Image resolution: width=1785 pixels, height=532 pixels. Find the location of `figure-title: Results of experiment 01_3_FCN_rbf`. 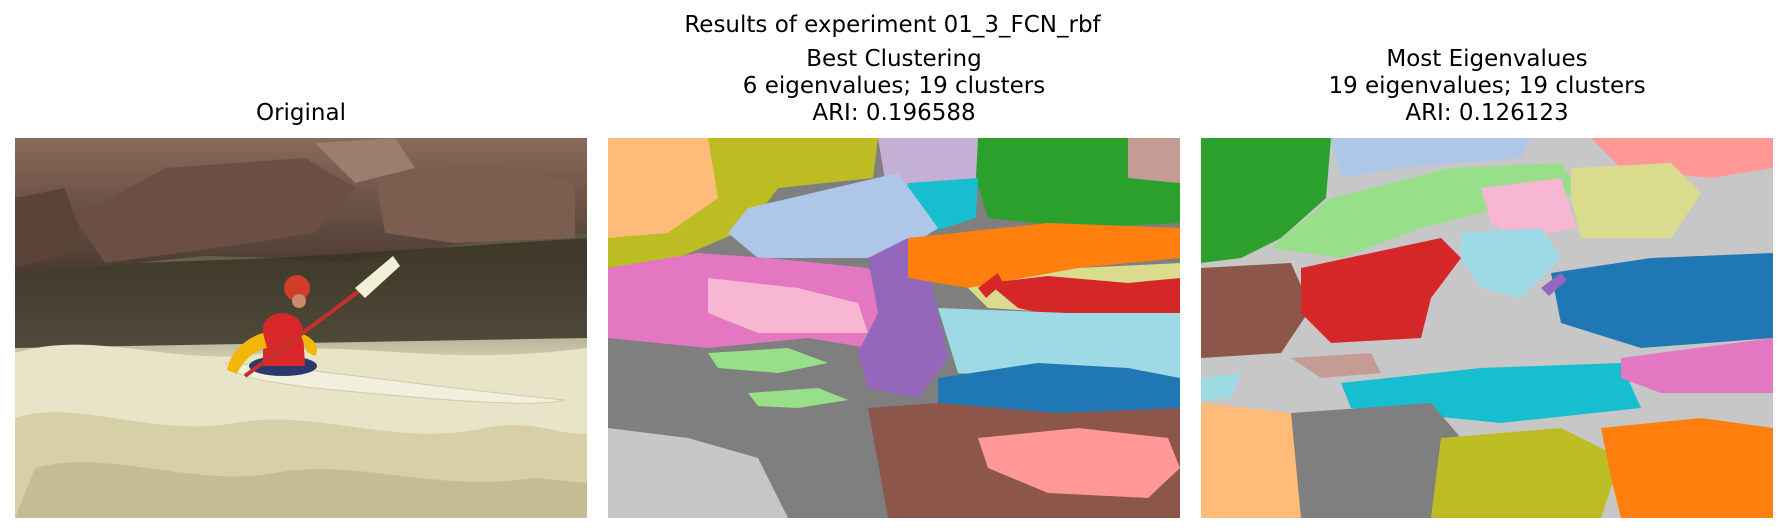

figure-title: Results of experiment 01_3_FCN_rbf is located at coordinates (892, 25).